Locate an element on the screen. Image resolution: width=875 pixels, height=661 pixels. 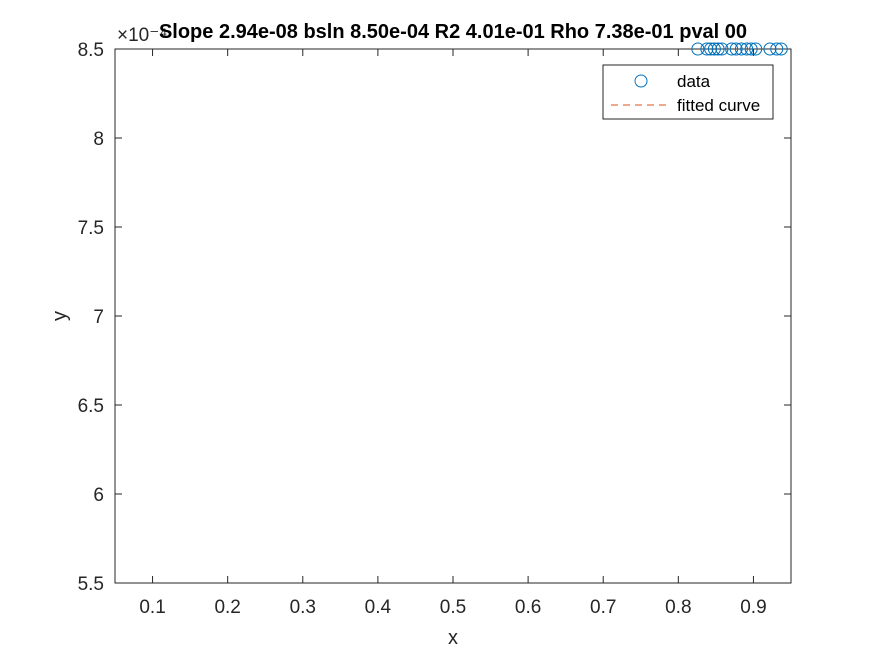
legend-fitted-curve-label: fitted curve is located at coordinates (718, 105).